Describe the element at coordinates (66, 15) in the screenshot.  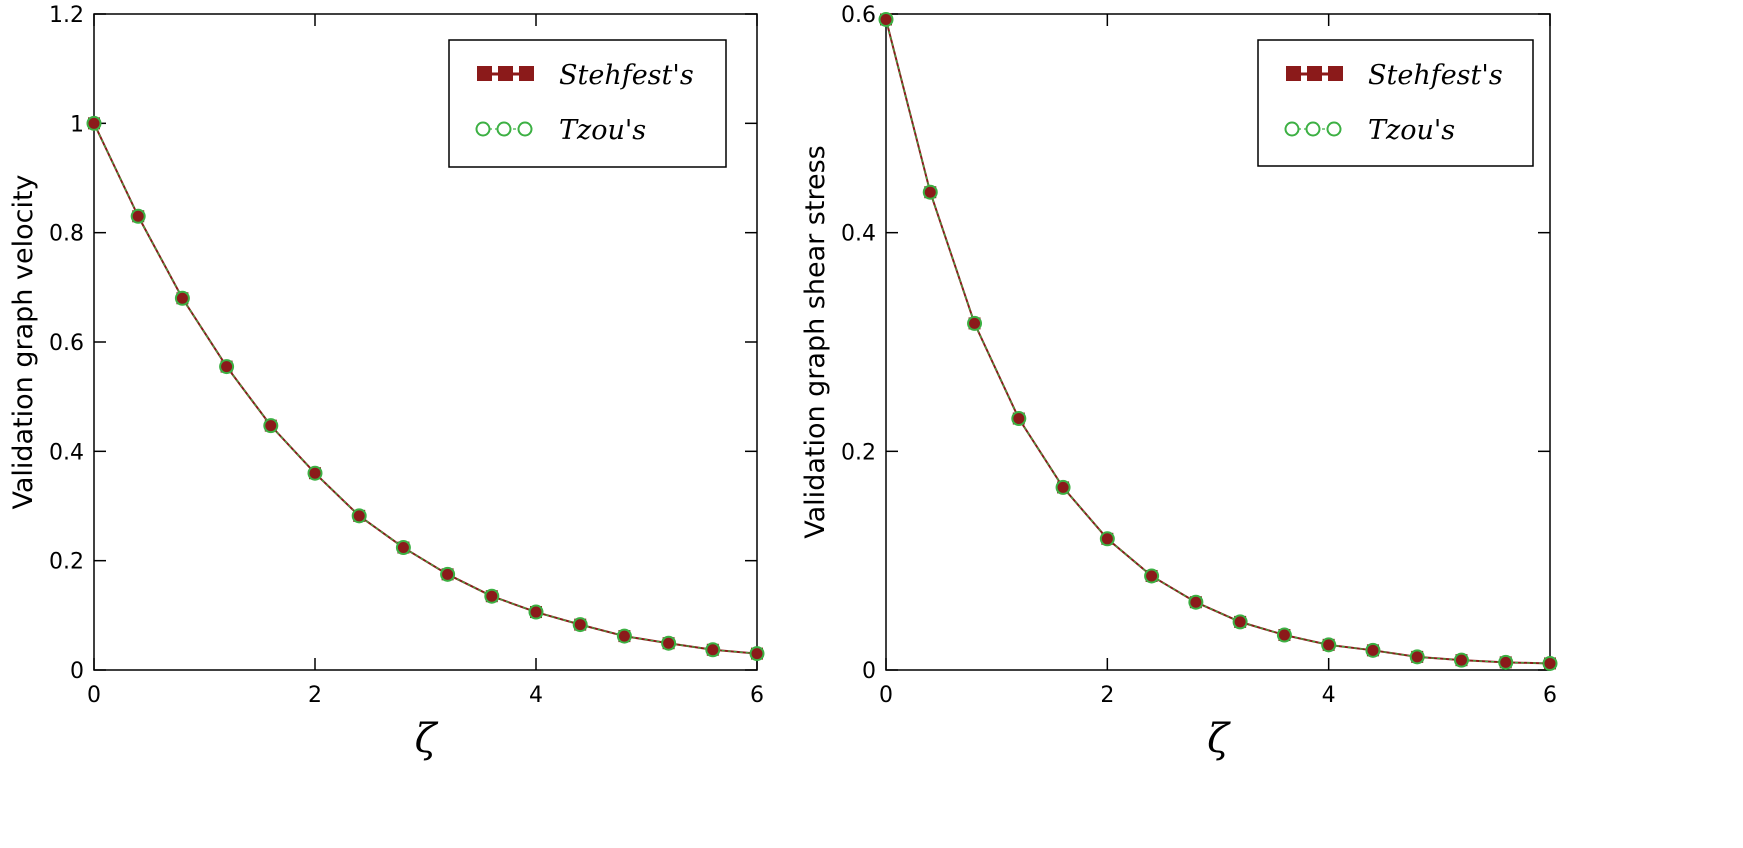
I see `y-tick-label: 1.2` at that location.